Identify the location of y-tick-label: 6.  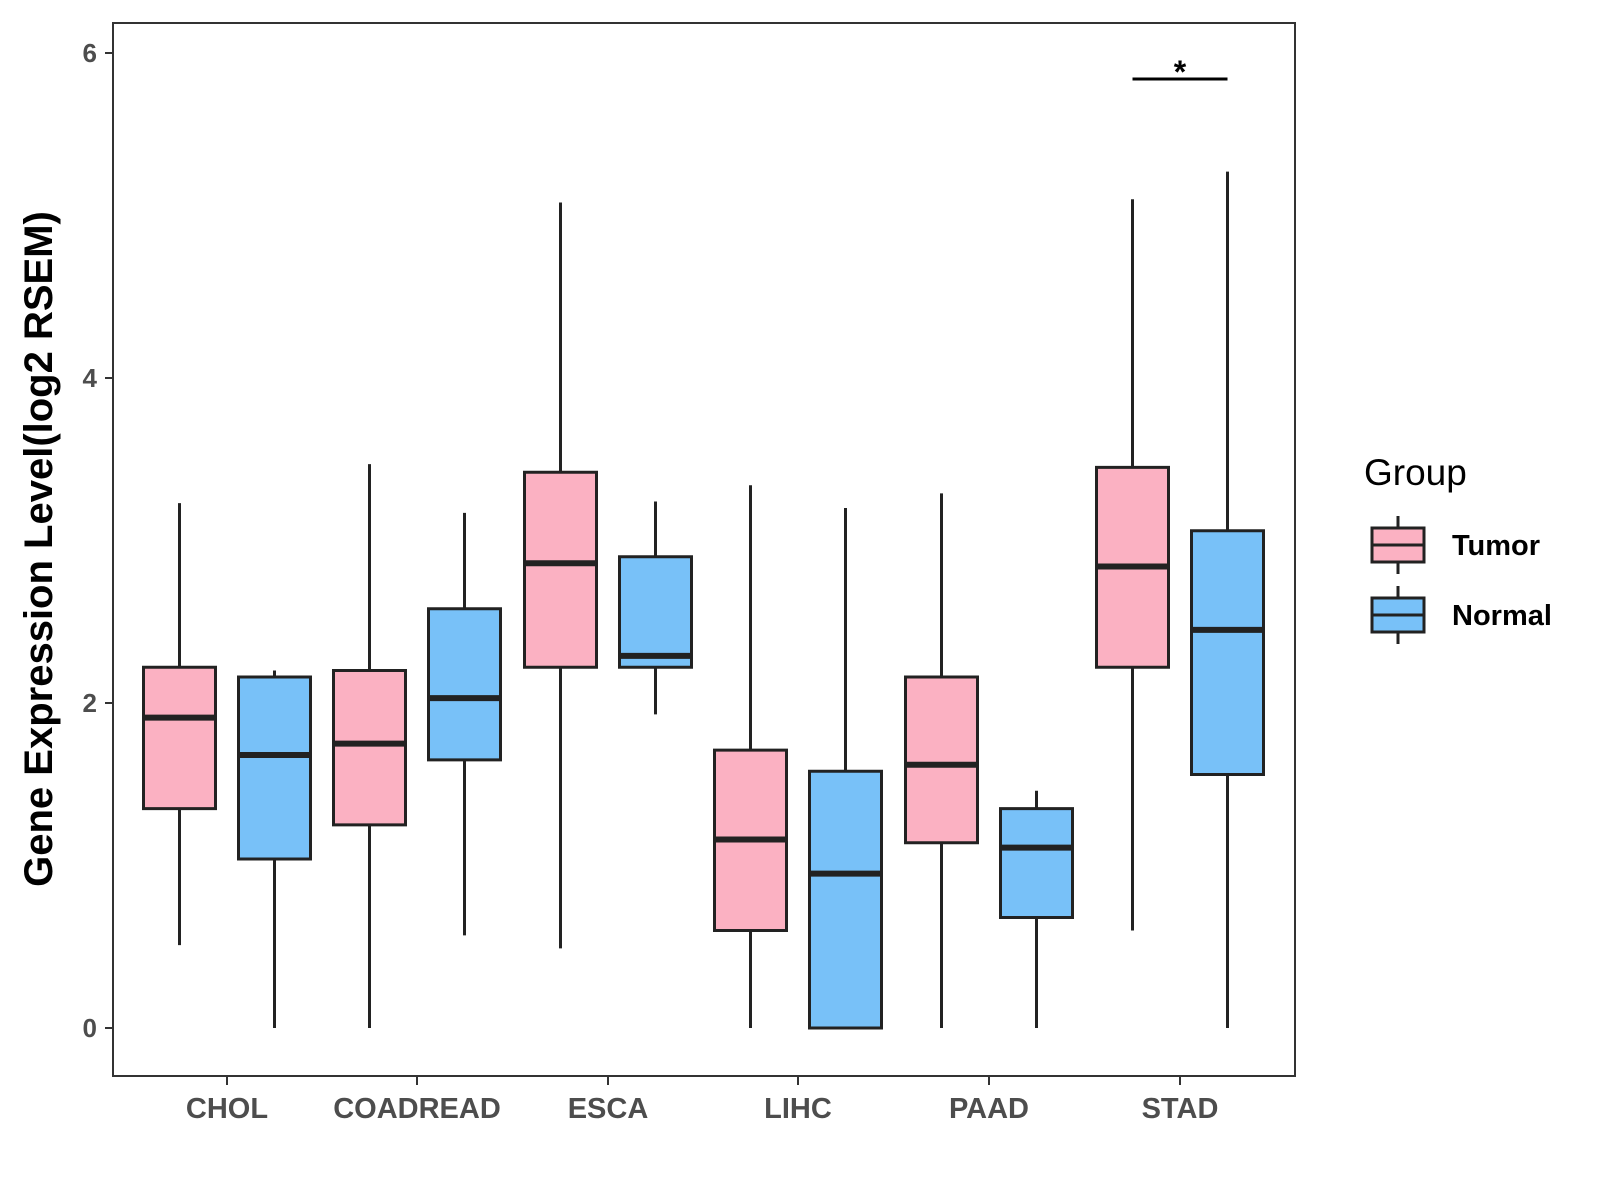
(90, 53).